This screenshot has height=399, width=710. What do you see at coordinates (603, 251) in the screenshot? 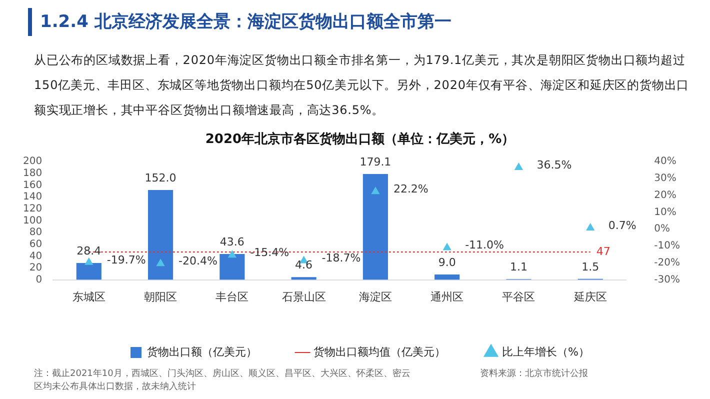
I see `data-label: 47` at bounding box center [603, 251].